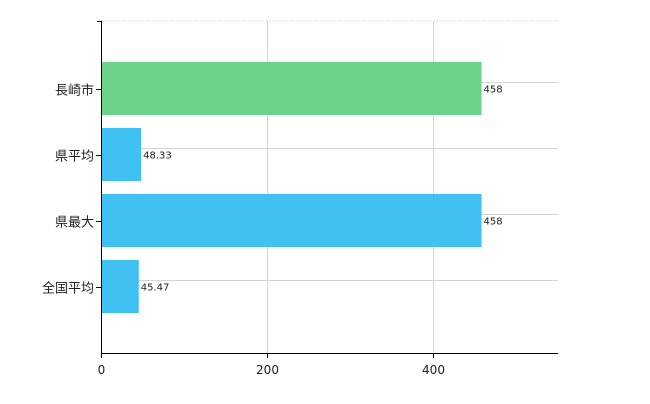 The width and height of the screenshot is (650, 404). I want to click on category-label: 長崎市, so click(74, 91).